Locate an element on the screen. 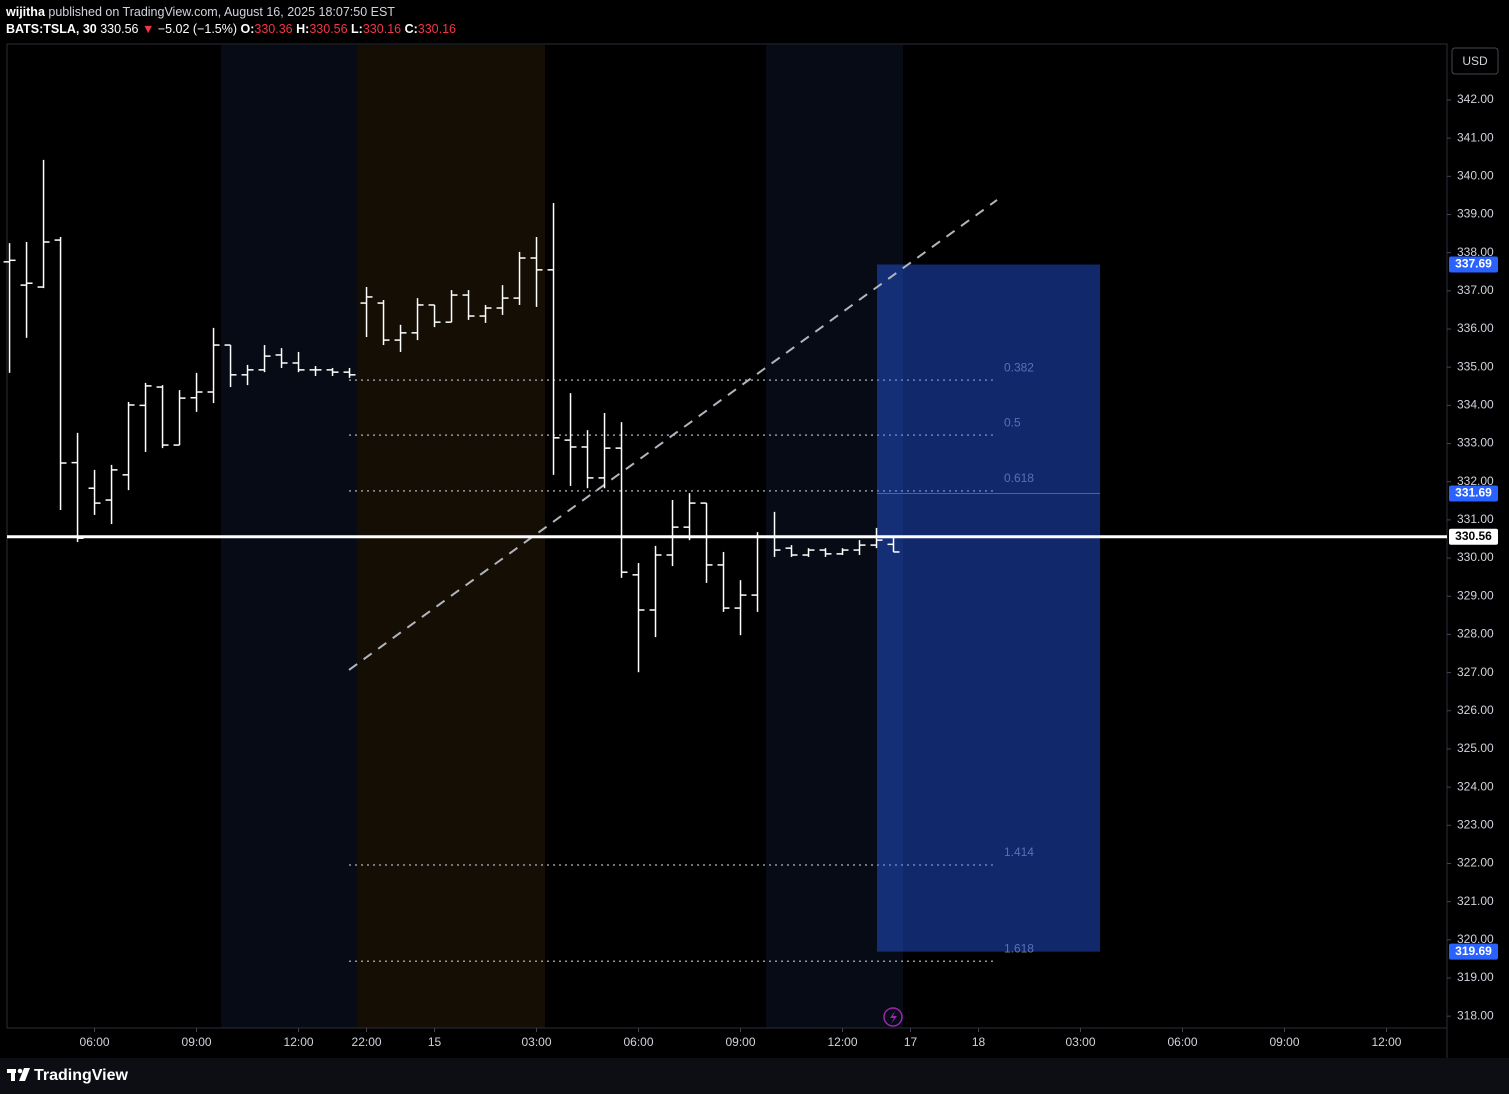 This screenshot has width=1509, height=1094. price-badge-label: 337.69 is located at coordinates (1473, 264).